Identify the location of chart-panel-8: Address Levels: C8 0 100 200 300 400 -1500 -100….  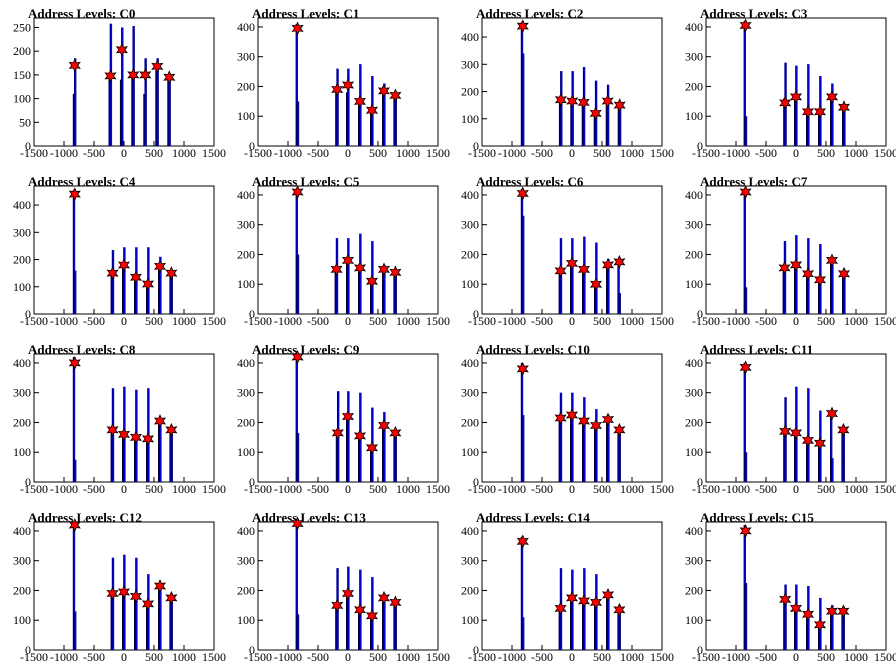
(113, 420).